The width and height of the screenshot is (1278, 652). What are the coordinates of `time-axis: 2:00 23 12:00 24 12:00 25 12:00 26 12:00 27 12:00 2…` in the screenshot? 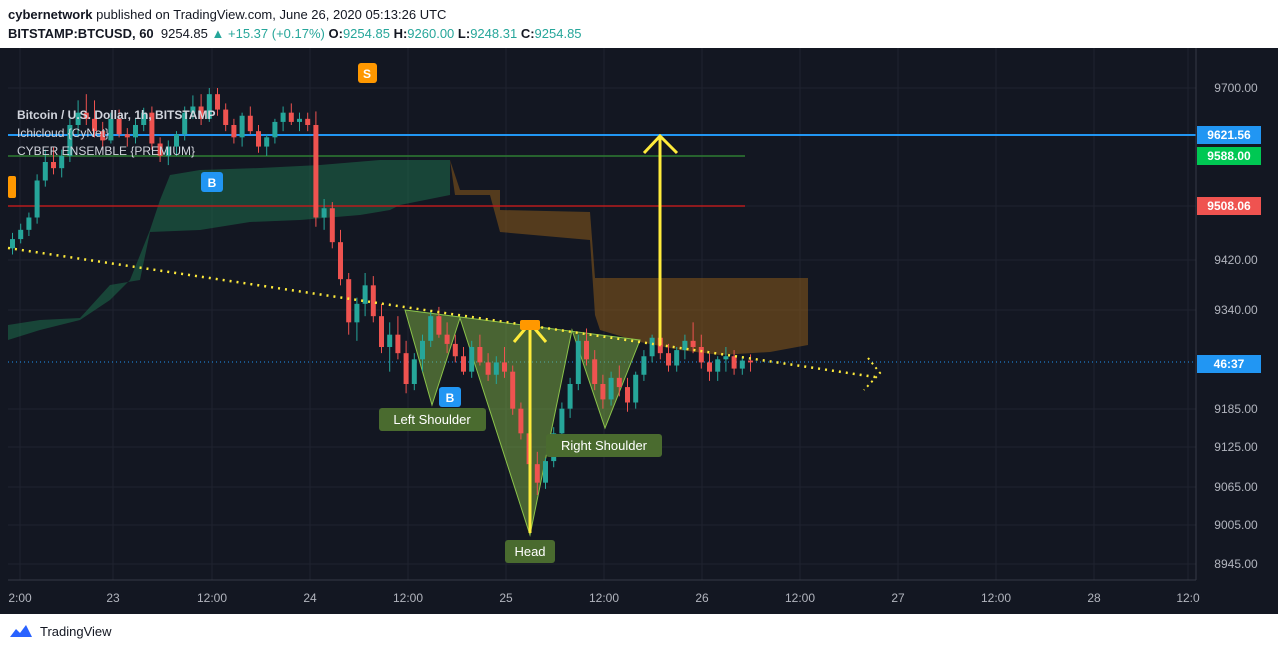 It's located at (604, 598).